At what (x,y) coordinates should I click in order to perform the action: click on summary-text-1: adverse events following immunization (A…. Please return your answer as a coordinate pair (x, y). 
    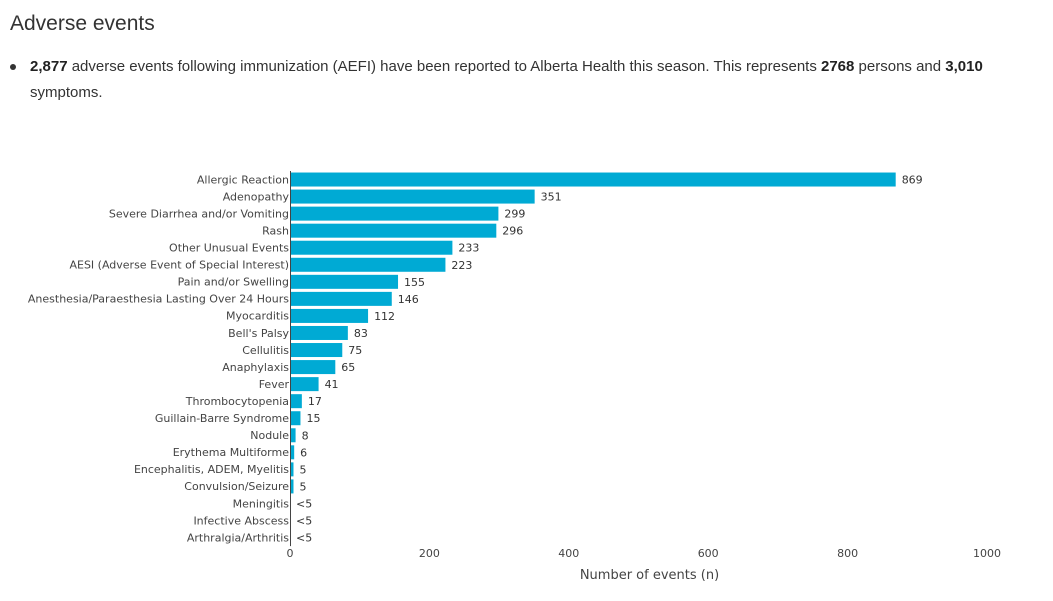
    Looking at the image, I should click on (444, 66).